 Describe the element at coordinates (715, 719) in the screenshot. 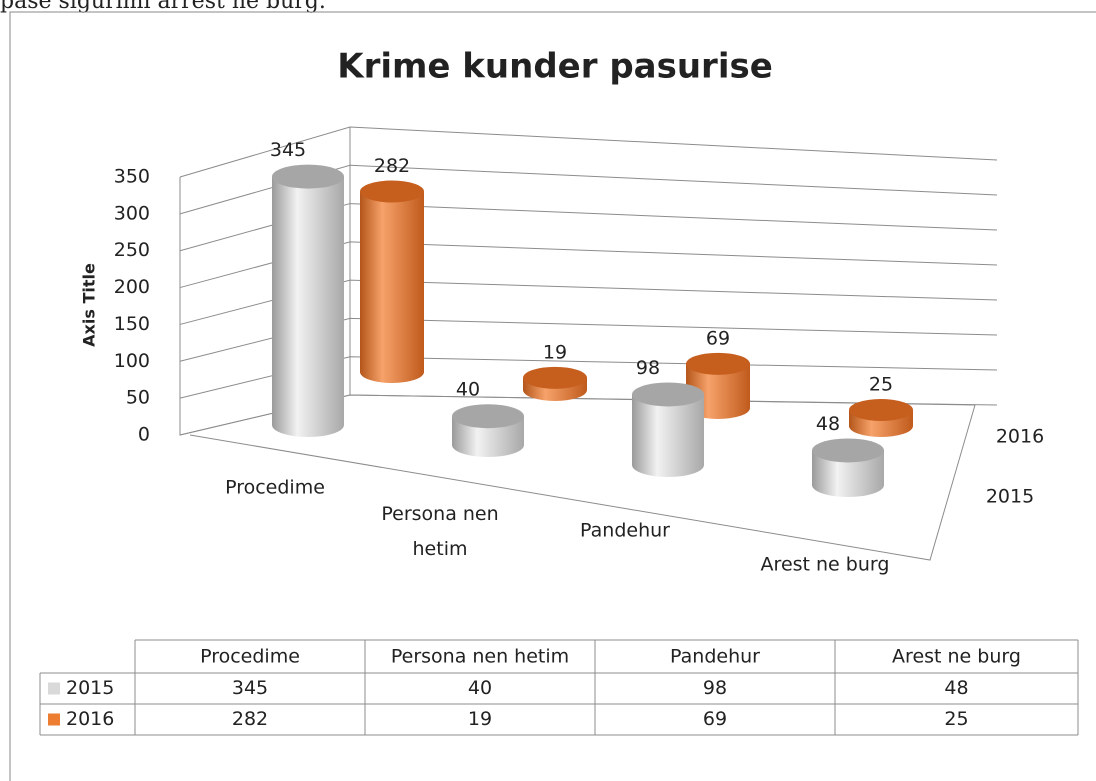

I see `table-cell: 69` at that location.